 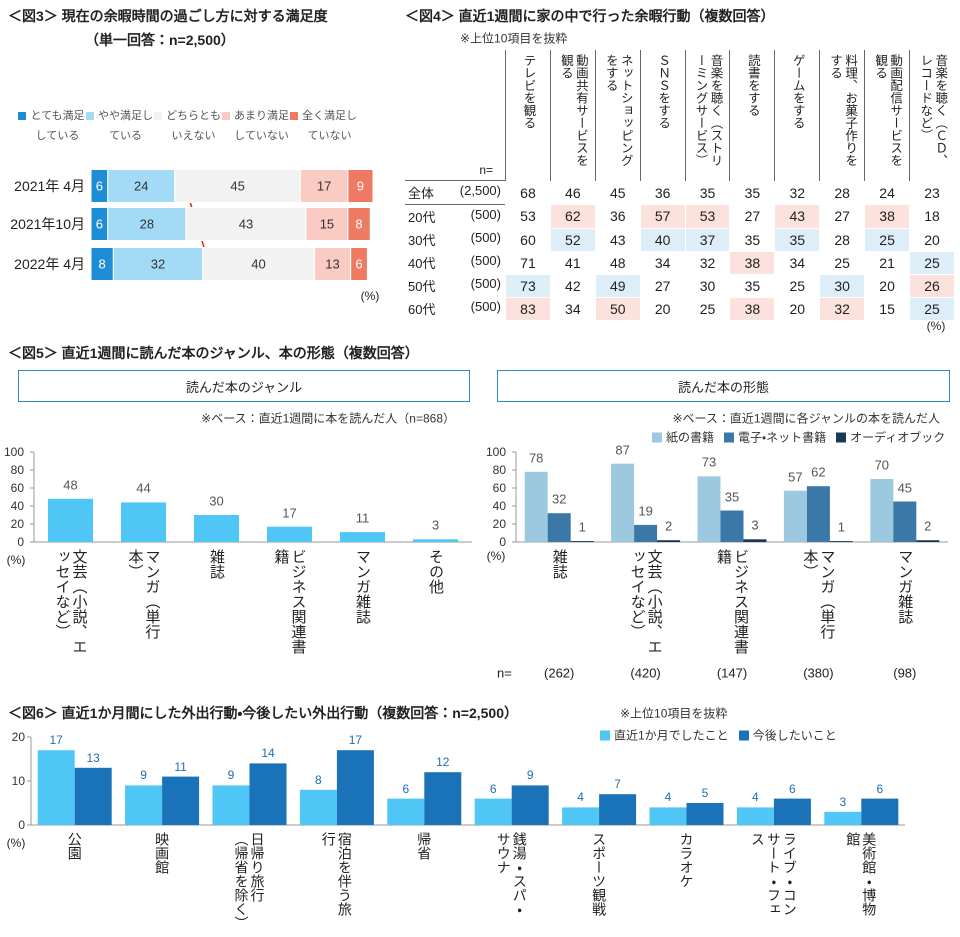 What do you see at coordinates (336, 874) in the screenshot?
I see `x-tick-label: 宿泊を伴う旅行` at bounding box center [336, 874].